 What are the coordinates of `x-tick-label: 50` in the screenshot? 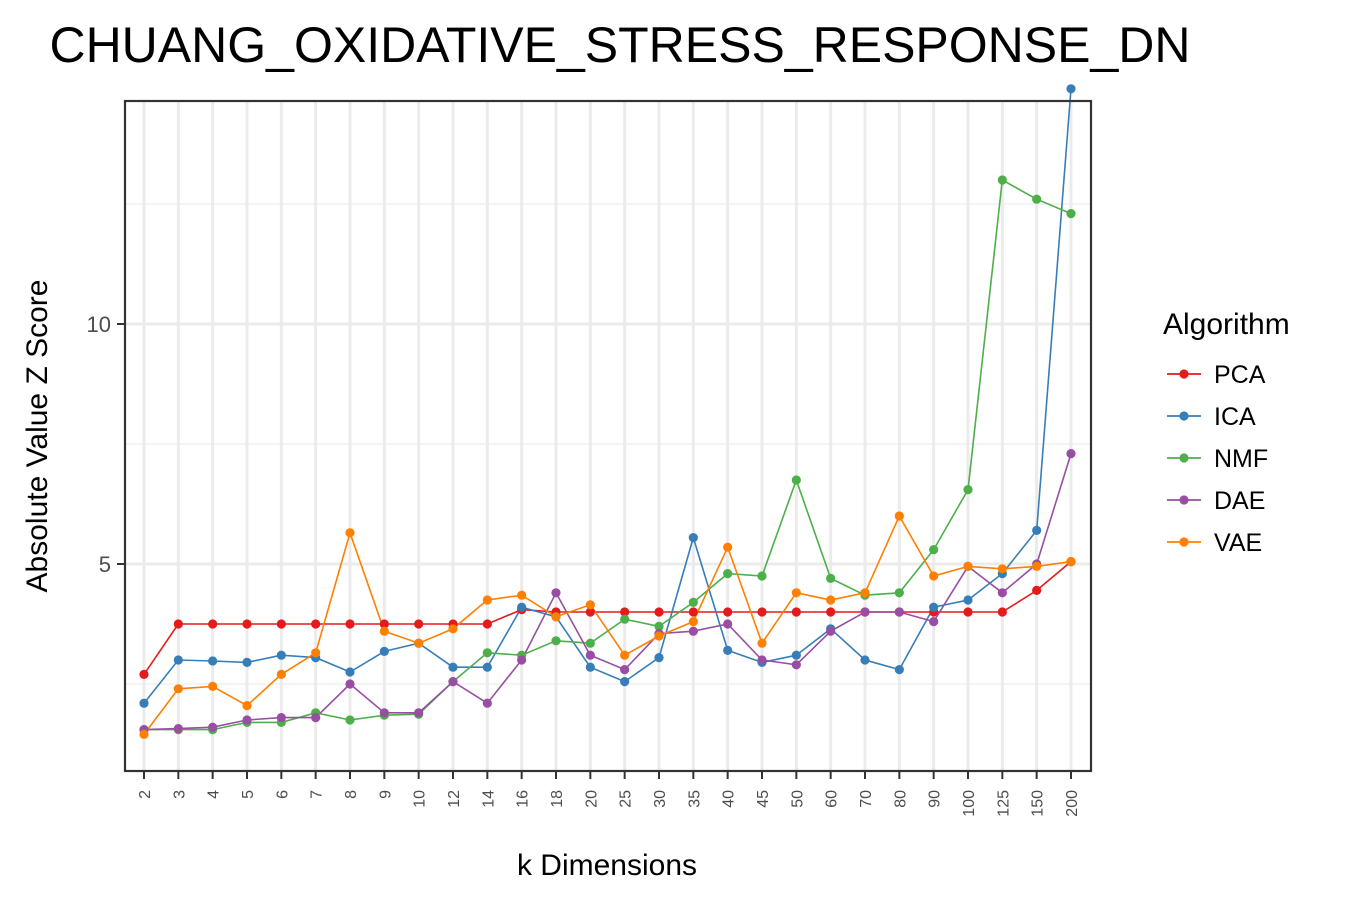 It's located at (797, 799).